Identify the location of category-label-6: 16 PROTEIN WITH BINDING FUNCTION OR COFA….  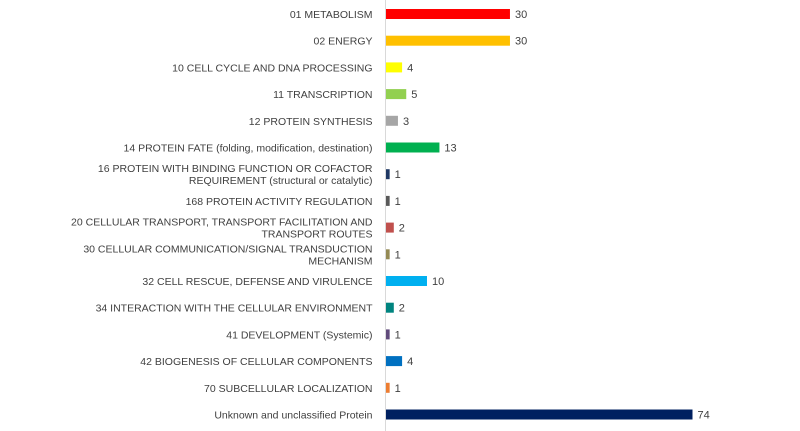
(235, 175).